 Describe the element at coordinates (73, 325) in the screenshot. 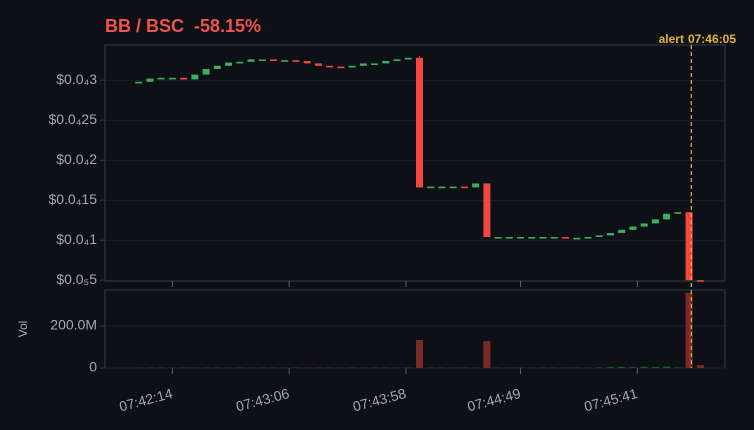

I see `y2-tick-label: 200.0M` at that location.